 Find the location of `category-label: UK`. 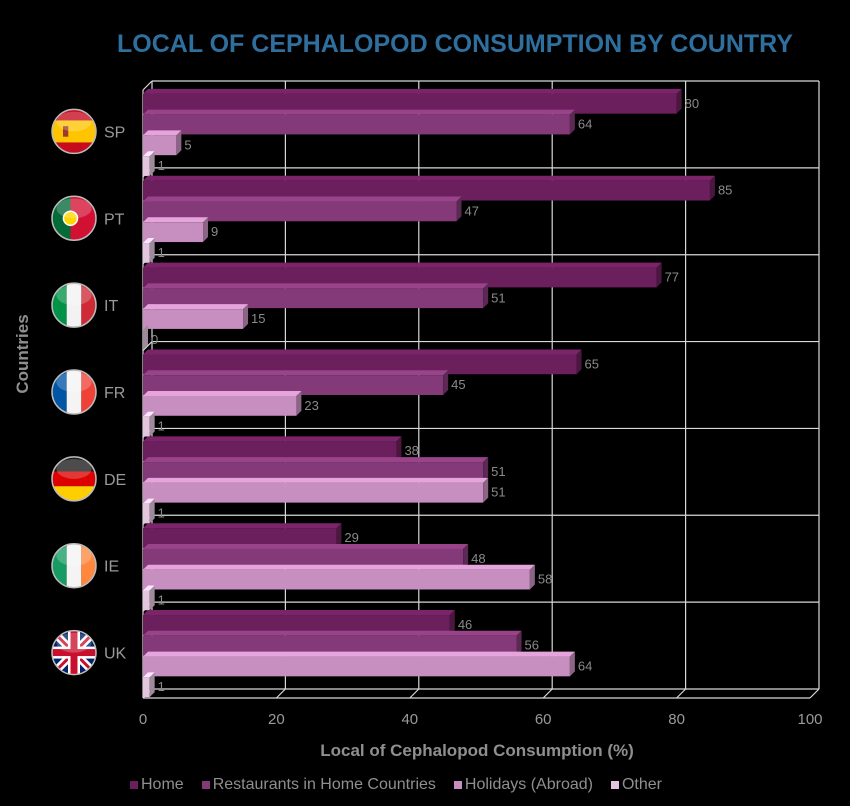

category-label: UK is located at coordinates (115, 654).